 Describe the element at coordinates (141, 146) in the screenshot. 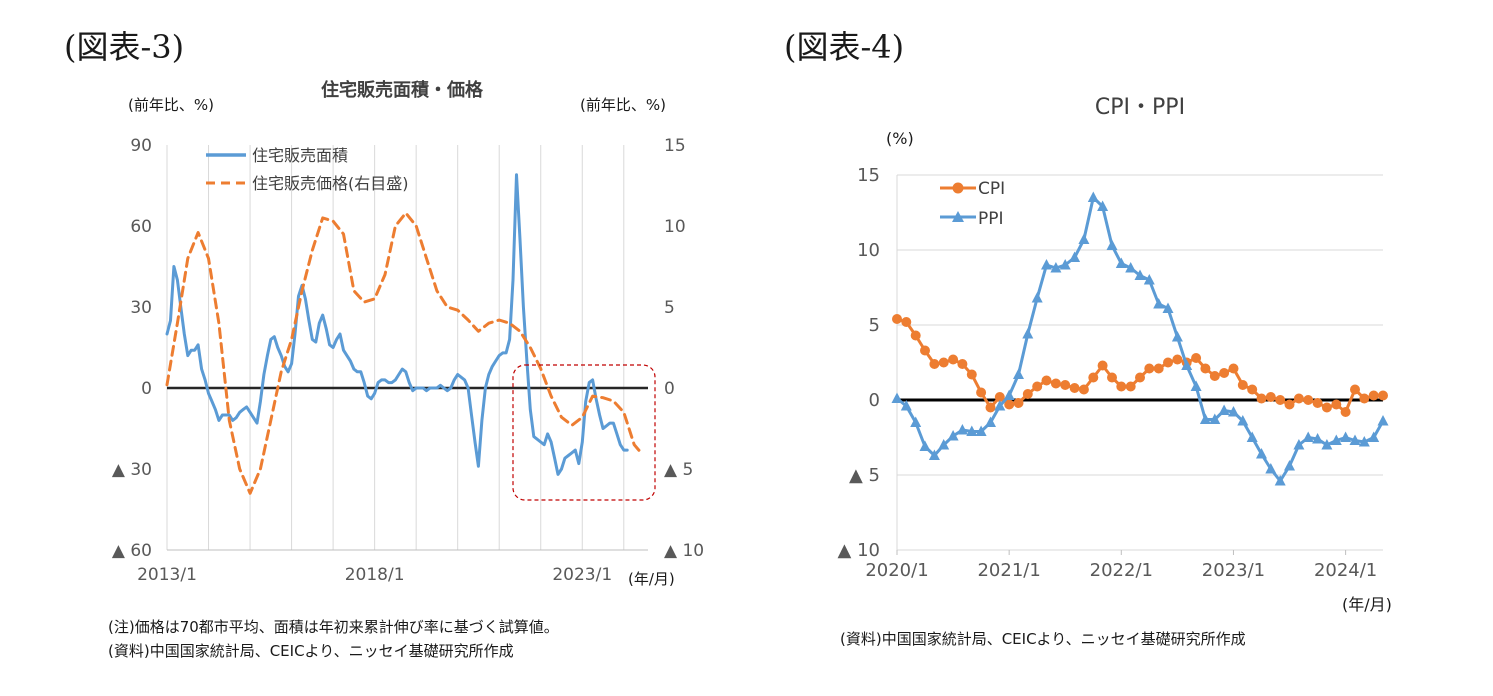

I see `chart1-left-tick-label: 90` at that location.